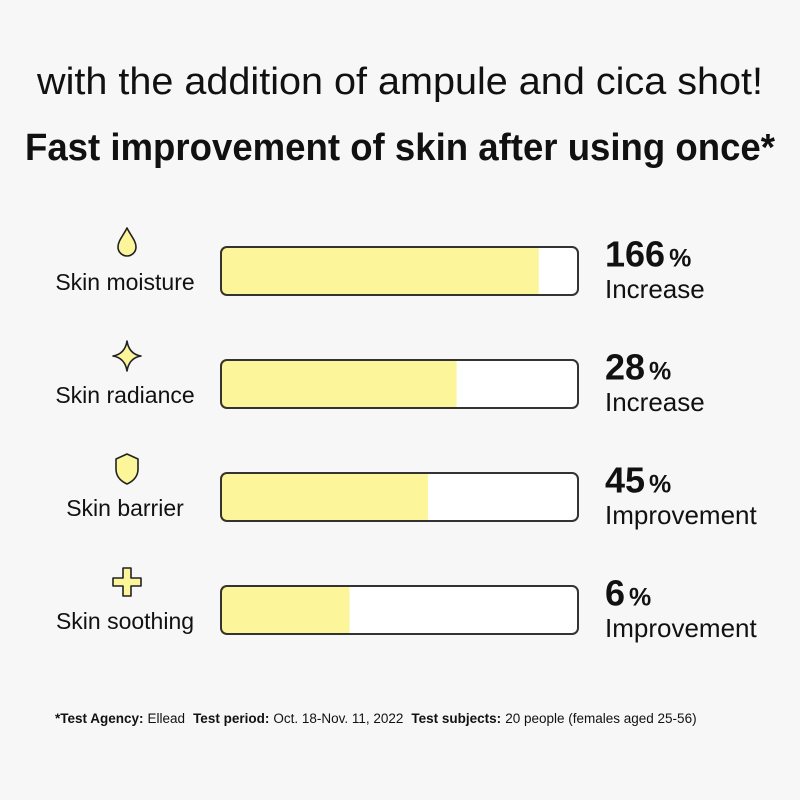 The height and width of the screenshot is (800, 800). Describe the element at coordinates (338, 718) in the screenshot. I see `footnote-text: Oct. 18-Nov. 11, 2022` at that location.